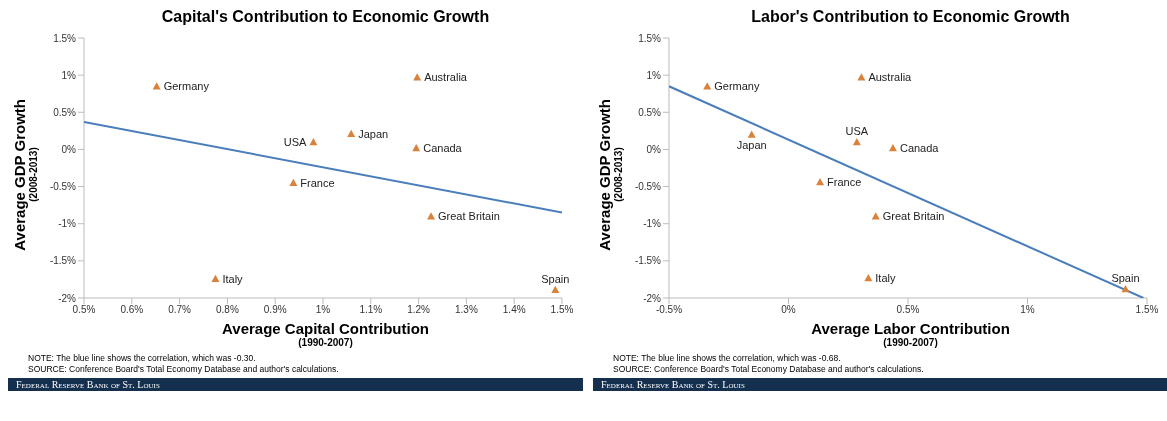 This screenshot has width=1167, height=421. What do you see at coordinates (142, 358) in the screenshot?
I see `text: NOTE: The blue line shows the correlation, which was -0.30.` at bounding box center [142, 358].